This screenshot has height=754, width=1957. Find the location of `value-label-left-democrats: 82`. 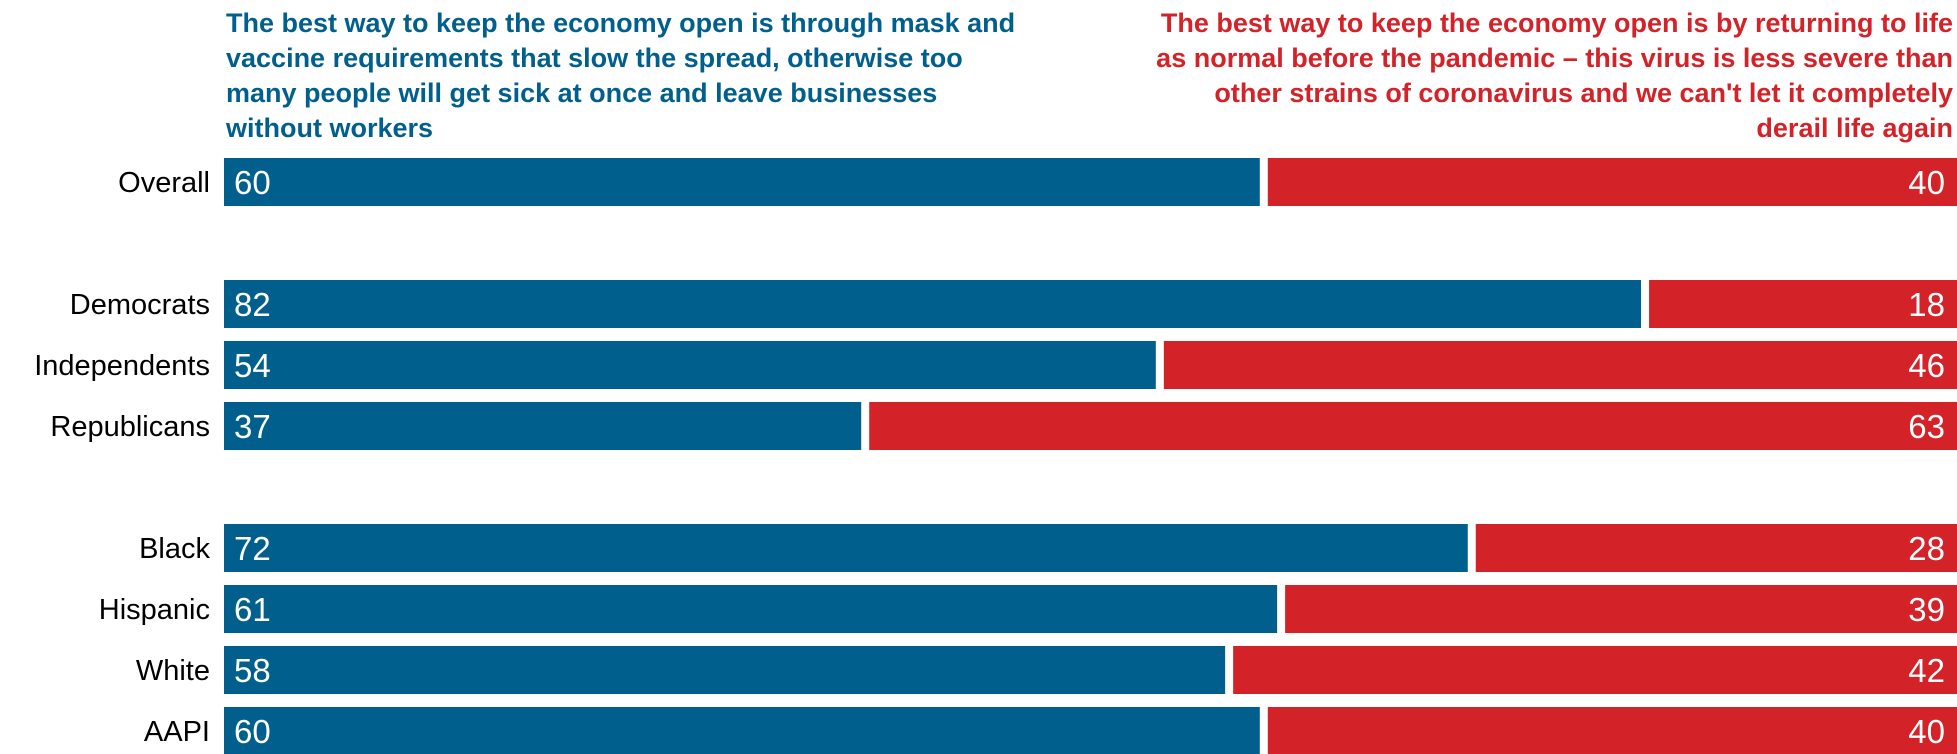

value-label-left-democrats: 82 is located at coordinates (252, 304).